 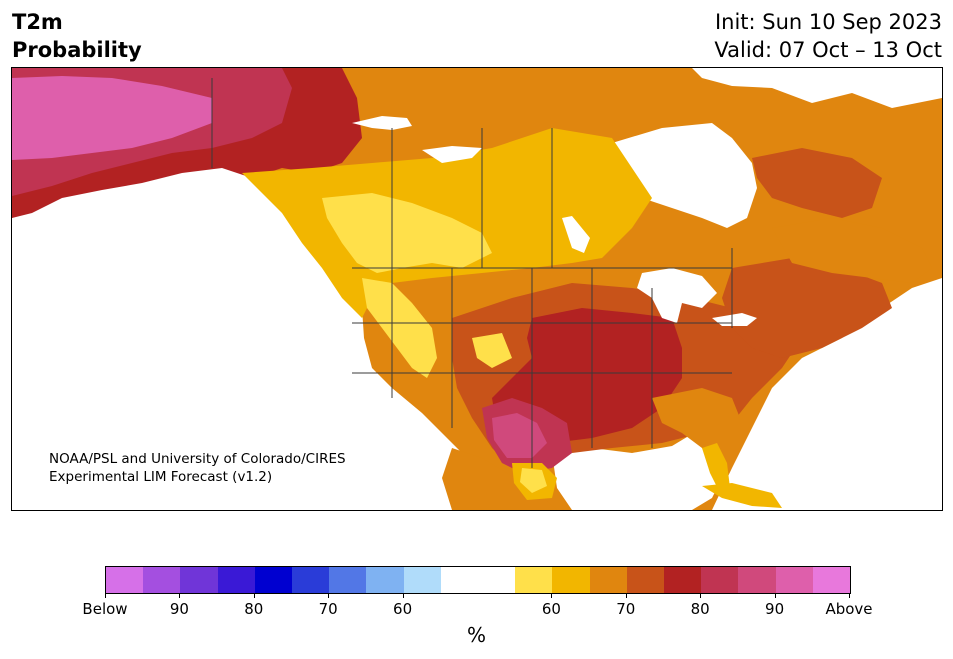 I want to click on great-slave-lake, so click(x=452, y=154).